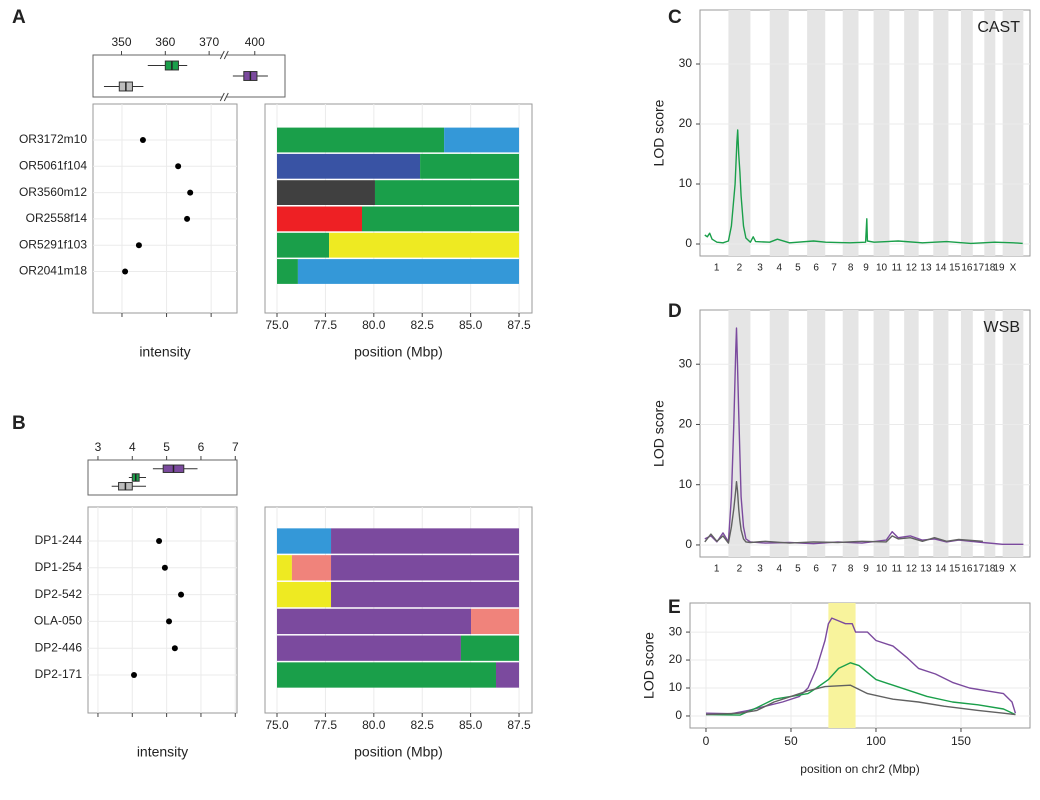 This screenshot has height=800, width=1040. What do you see at coordinates (224, 76) in the screenshot?
I see `axis-break` at bounding box center [224, 76].